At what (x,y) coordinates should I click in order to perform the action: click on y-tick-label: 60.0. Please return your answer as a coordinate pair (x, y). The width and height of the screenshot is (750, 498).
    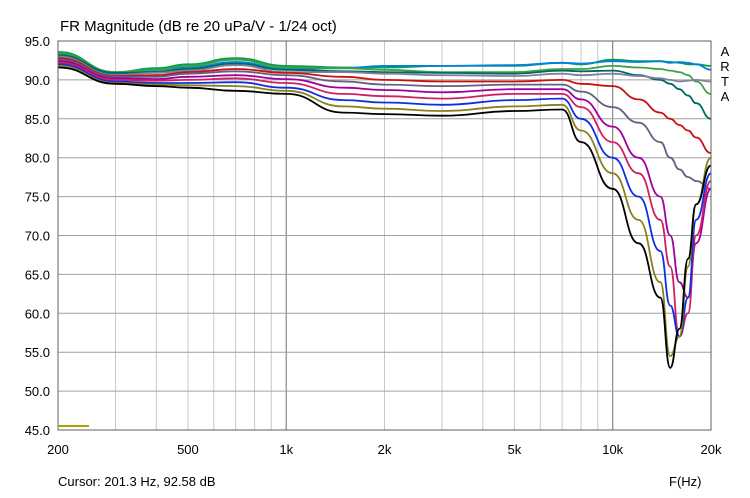
    Looking at the image, I should click on (37, 313).